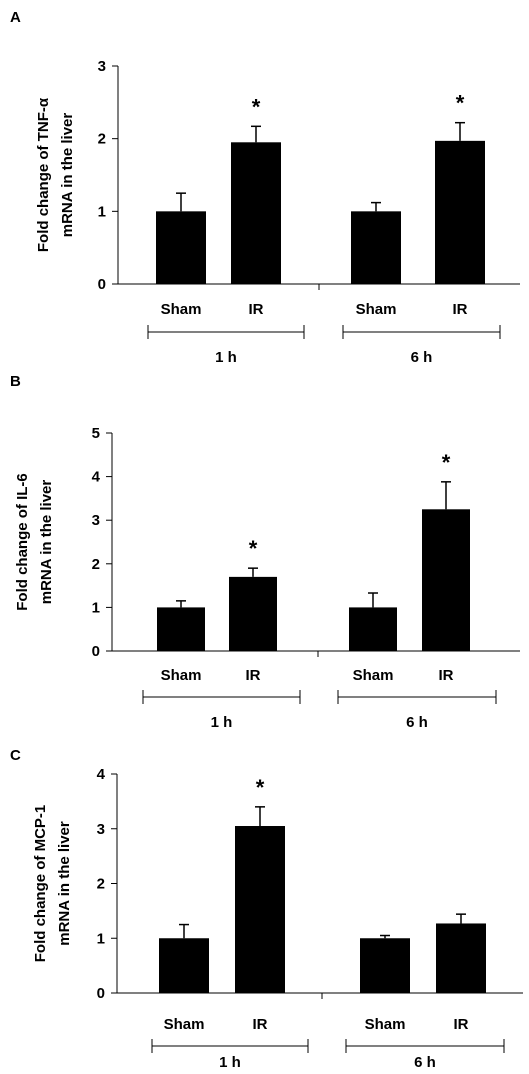 Image resolution: width=529 pixels, height=1074 pixels. What do you see at coordinates (96, 651) in the screenshot?
I see `panel-b-ytick-label: 0` at bounding box center [96, 651].